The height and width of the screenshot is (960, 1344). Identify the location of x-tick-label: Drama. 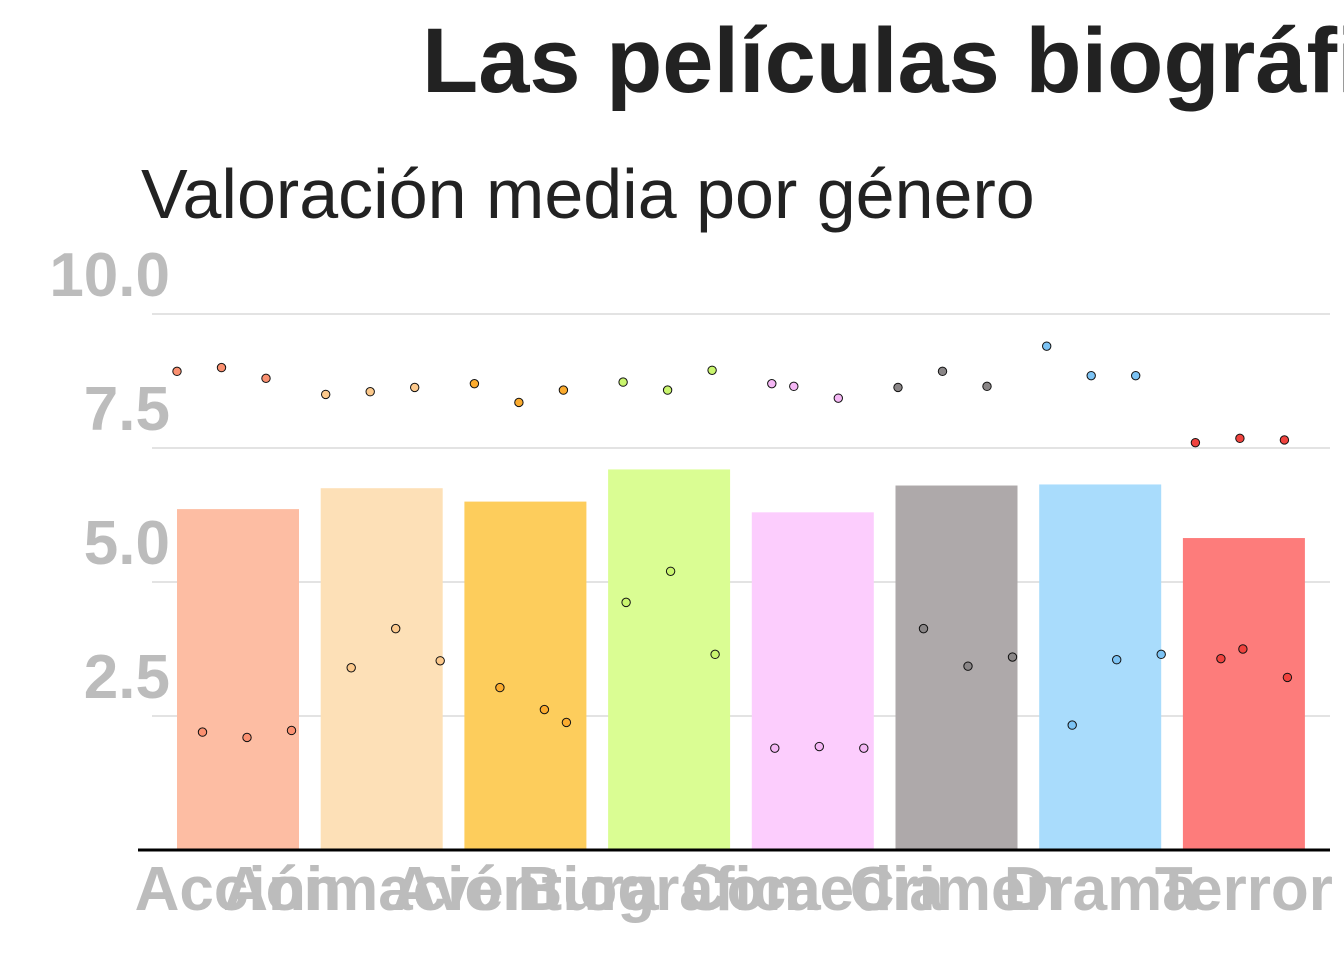
(1101, 889).